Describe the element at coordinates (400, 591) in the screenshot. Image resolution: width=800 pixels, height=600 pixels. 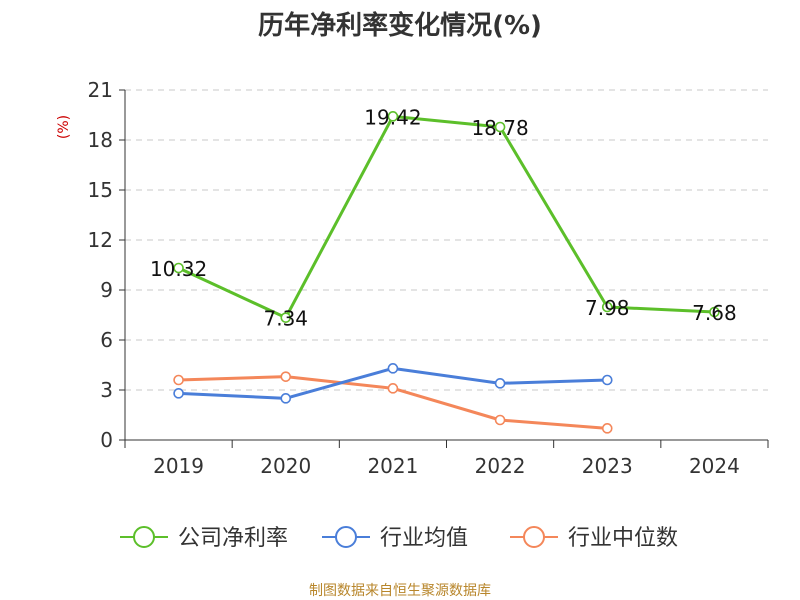
I see `source-note: 制图数据来自恒生聚源数据库` at that location.